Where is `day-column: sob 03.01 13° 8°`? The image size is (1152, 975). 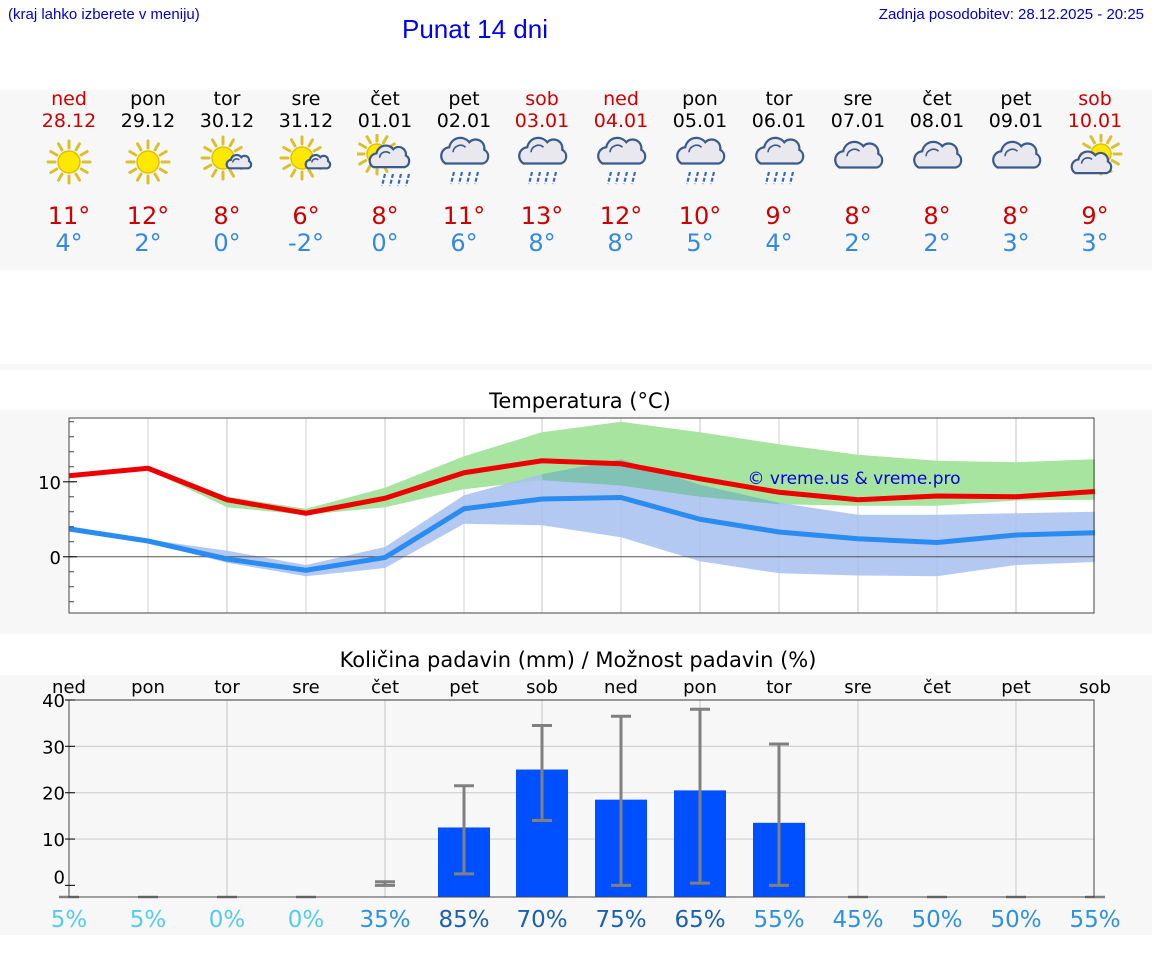 day-column: sob 03.01 13° 8° is located at coordinates (542, 172).